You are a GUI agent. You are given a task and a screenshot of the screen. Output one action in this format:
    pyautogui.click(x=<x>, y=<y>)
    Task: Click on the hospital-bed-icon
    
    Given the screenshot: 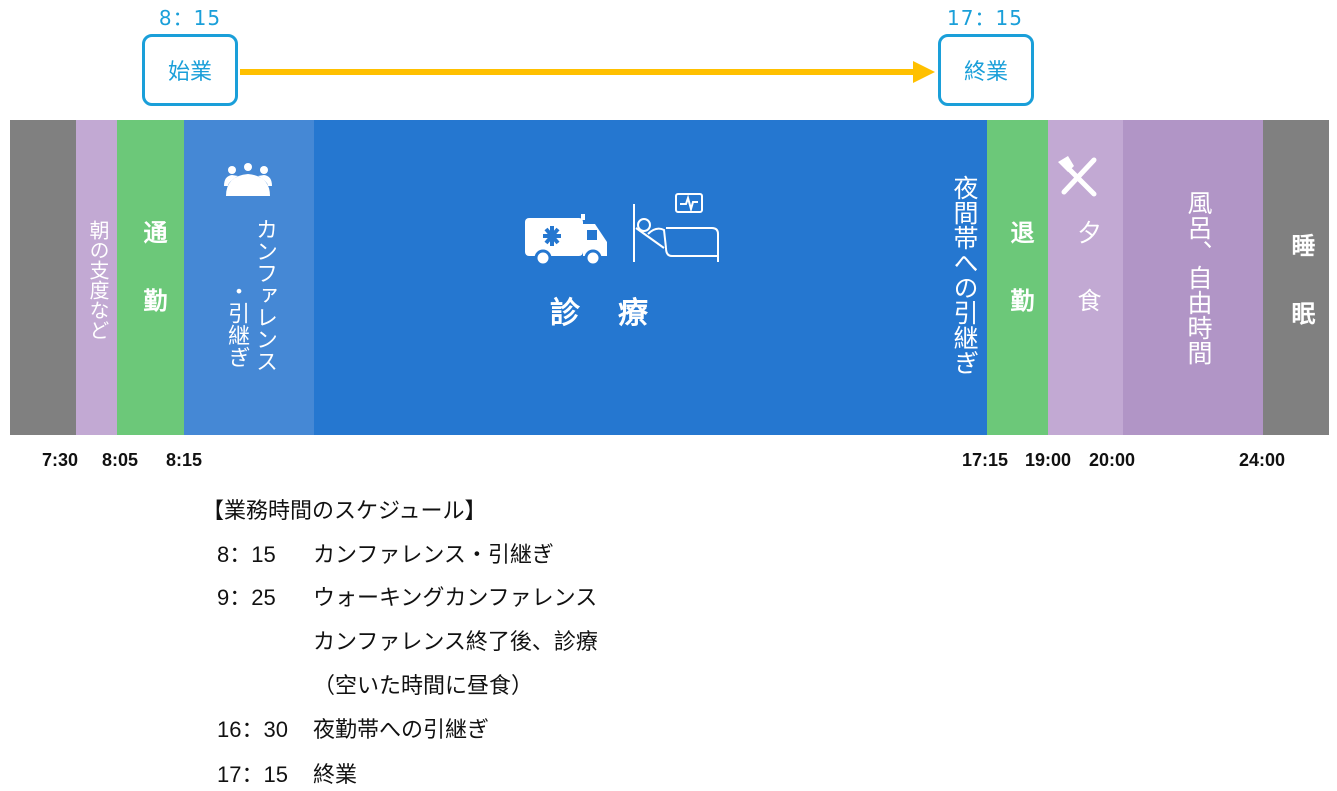 What is the action you would take?
    pyautogui.click(x=676, y=227)
    